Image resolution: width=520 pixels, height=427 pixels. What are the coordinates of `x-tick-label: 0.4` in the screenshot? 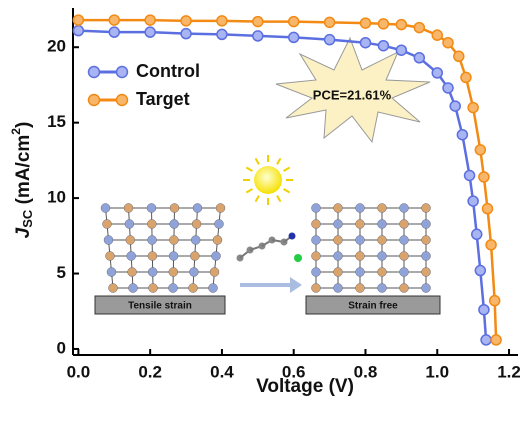 It's located at (222, 371).